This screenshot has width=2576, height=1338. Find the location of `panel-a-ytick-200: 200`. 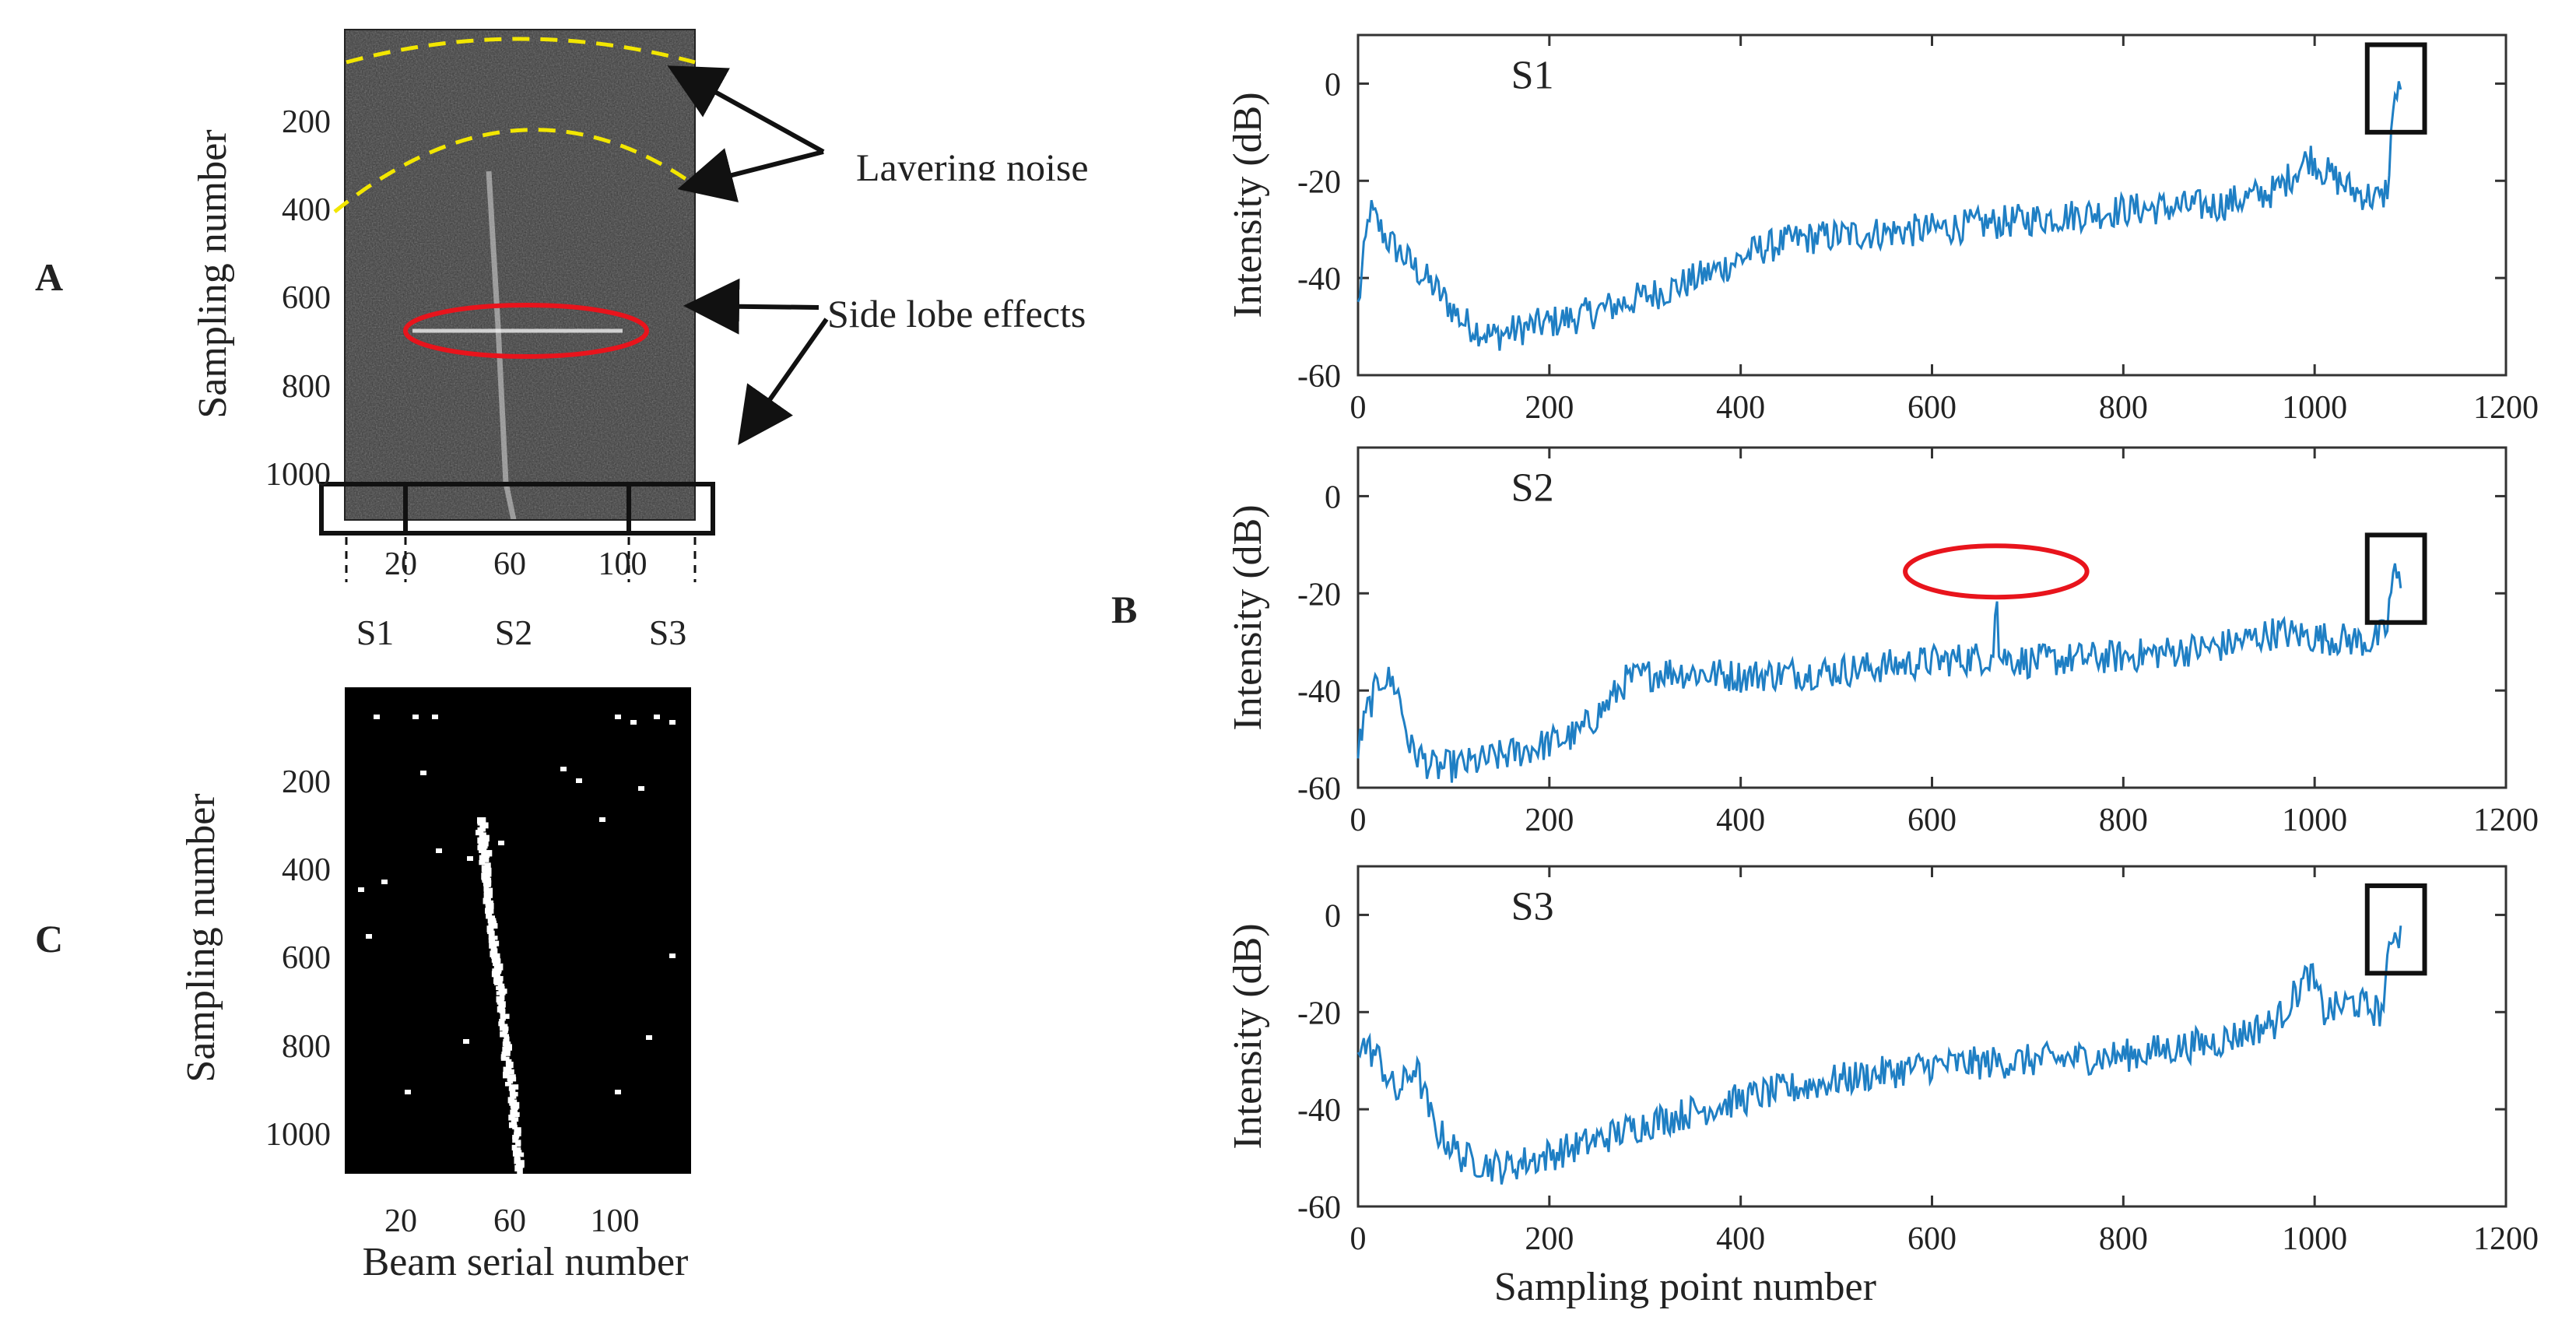

panel-a-ytick-200: 200 is located at coordinates (307, 122).